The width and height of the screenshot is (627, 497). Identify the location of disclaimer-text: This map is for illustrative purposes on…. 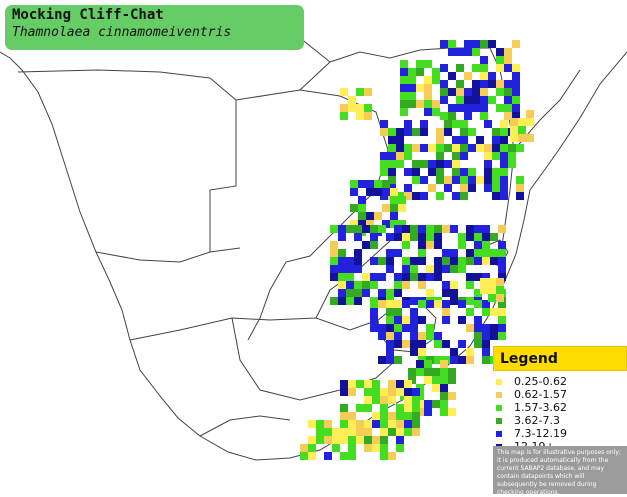
(560, 471).